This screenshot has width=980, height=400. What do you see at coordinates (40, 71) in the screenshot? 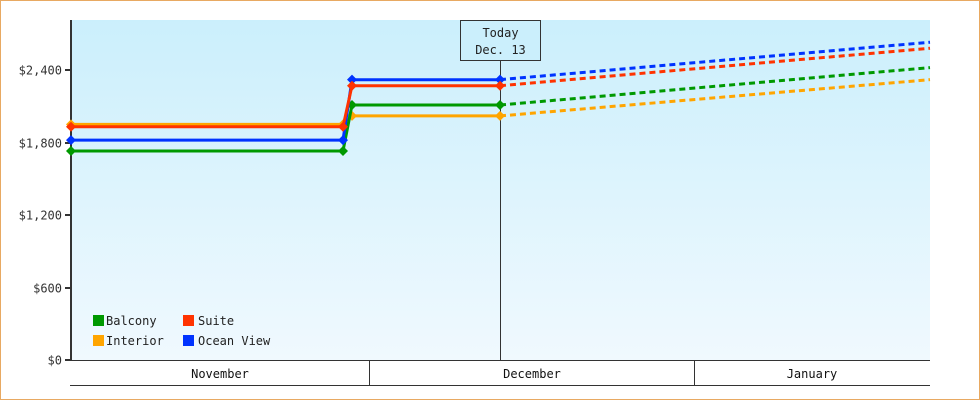
I see `y-tick-label: $2,400` at bounding box center [40, 71].